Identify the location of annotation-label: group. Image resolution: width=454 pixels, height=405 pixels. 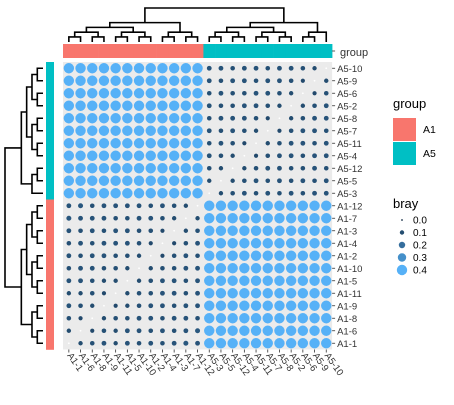
(354, 53).